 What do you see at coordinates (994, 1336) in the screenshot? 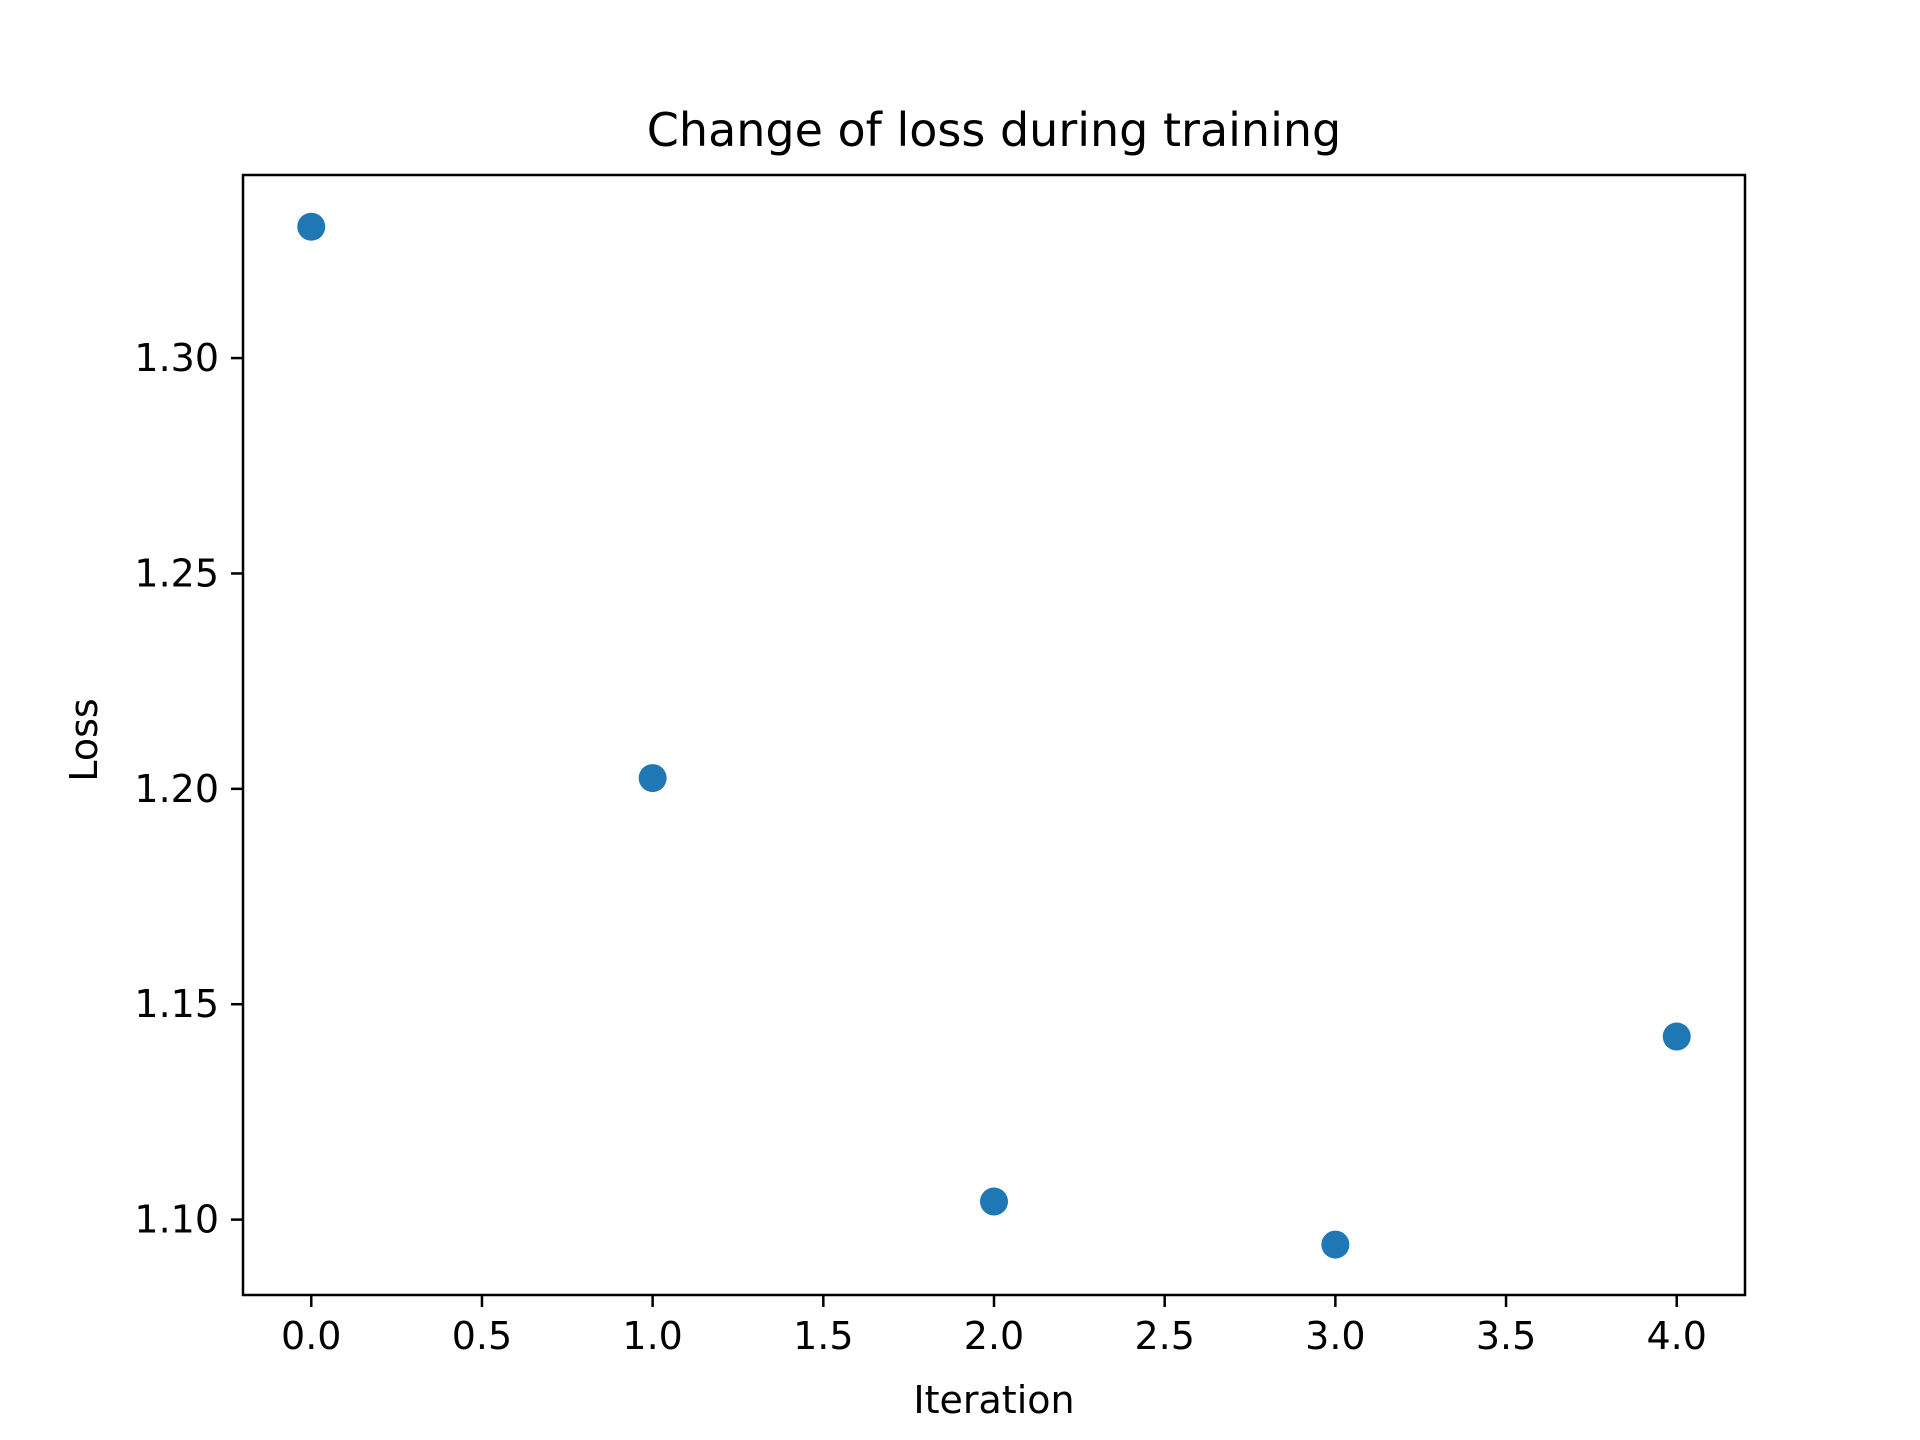
I see `x-tick-label: 2.0` at bounding box center [994, 1336].